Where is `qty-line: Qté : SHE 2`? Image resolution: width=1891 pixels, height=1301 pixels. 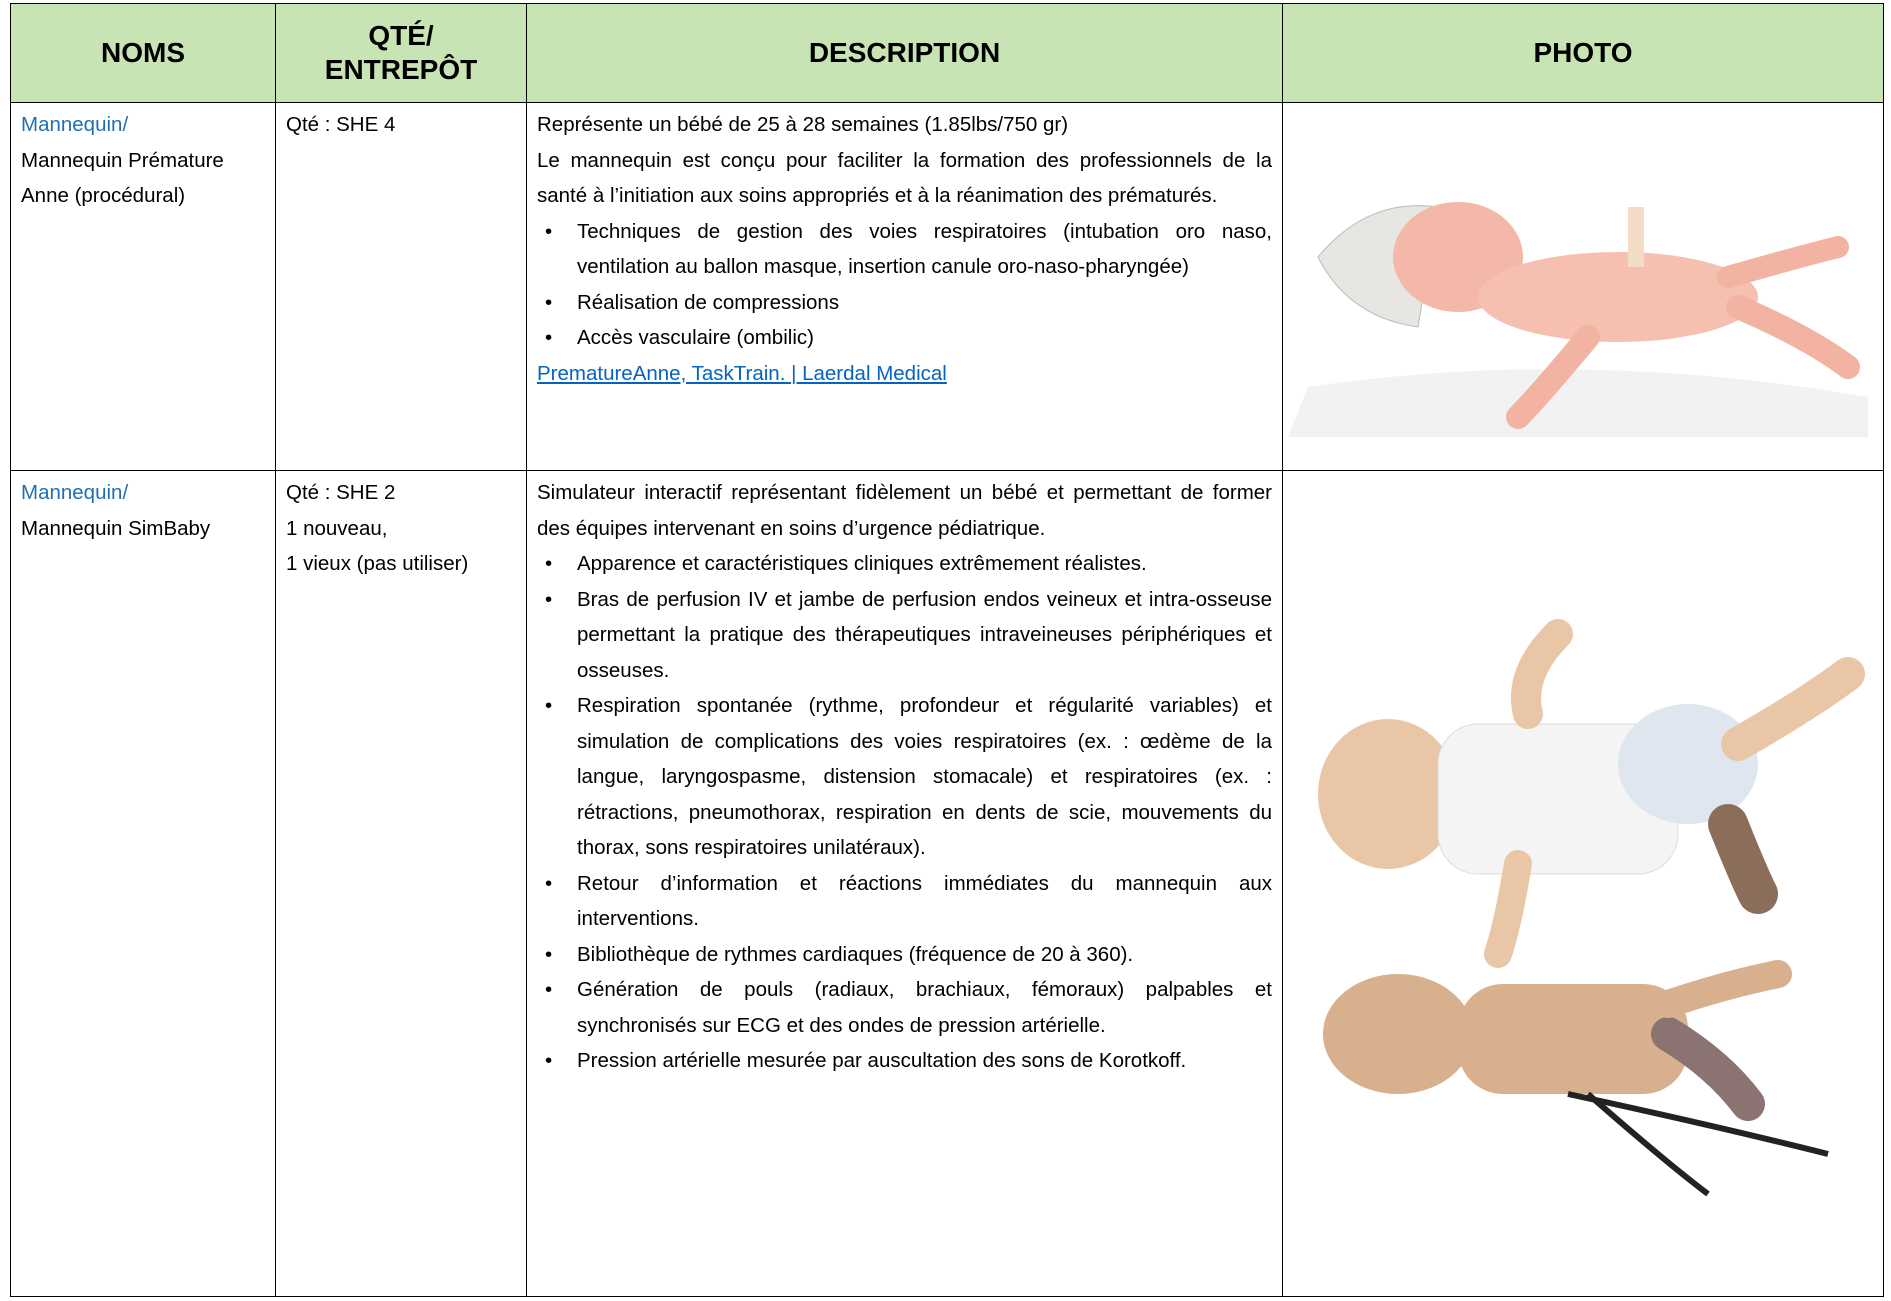
qty-line: Qté : SHE 2 is located at coordinates (341, 492).